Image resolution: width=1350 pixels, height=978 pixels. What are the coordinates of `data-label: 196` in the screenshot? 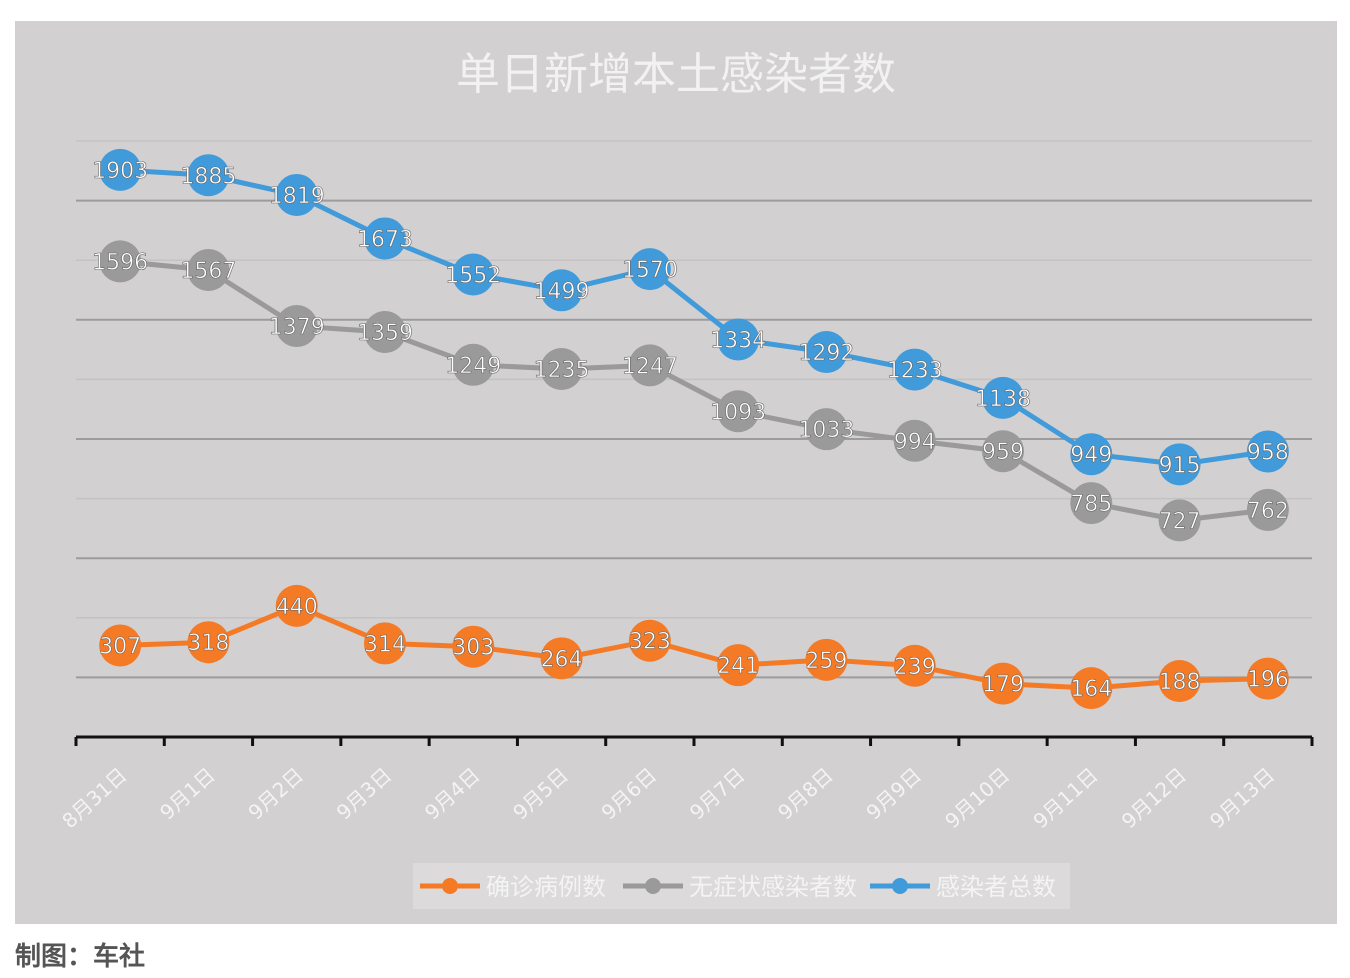 It's located at (1268, 680).